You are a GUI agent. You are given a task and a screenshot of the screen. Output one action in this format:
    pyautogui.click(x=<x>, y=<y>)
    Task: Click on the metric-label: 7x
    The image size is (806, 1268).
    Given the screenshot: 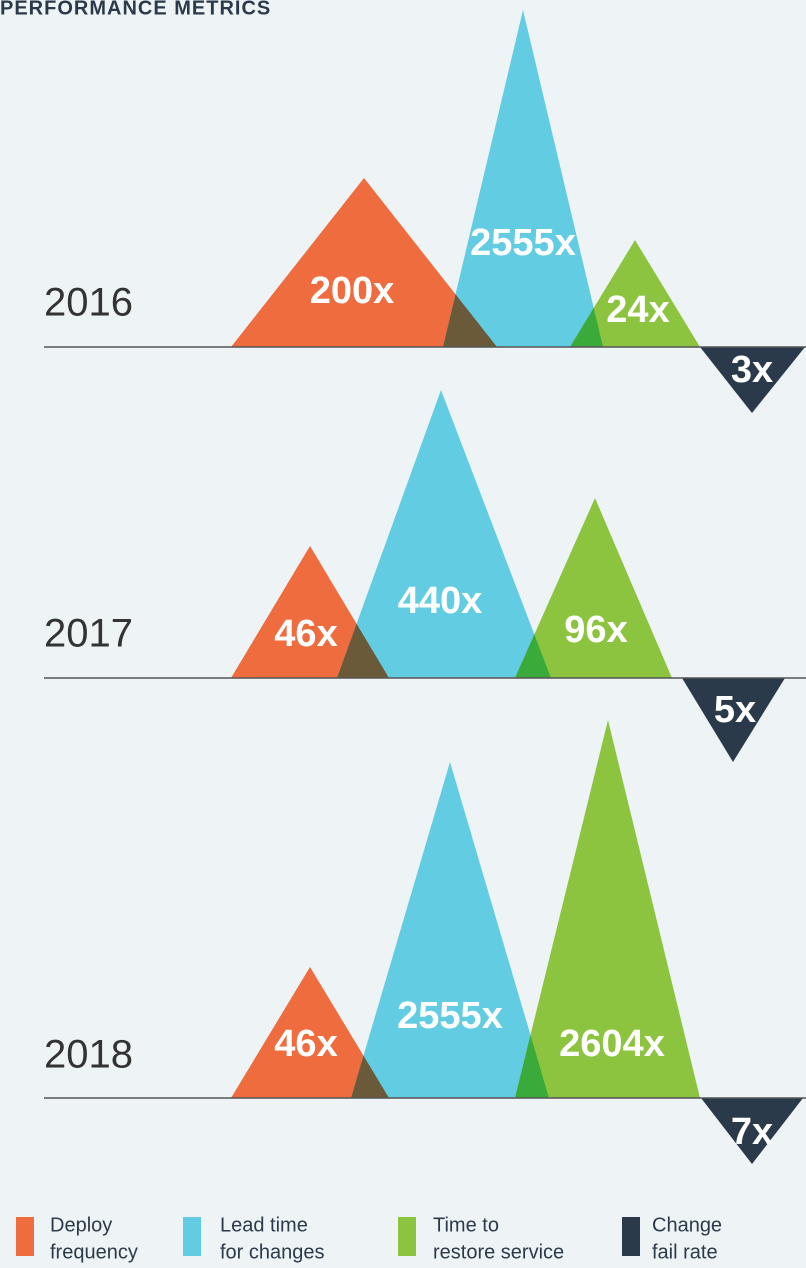 What is the action you would take?
    pyautogui.click(x=752, y=1132)
    